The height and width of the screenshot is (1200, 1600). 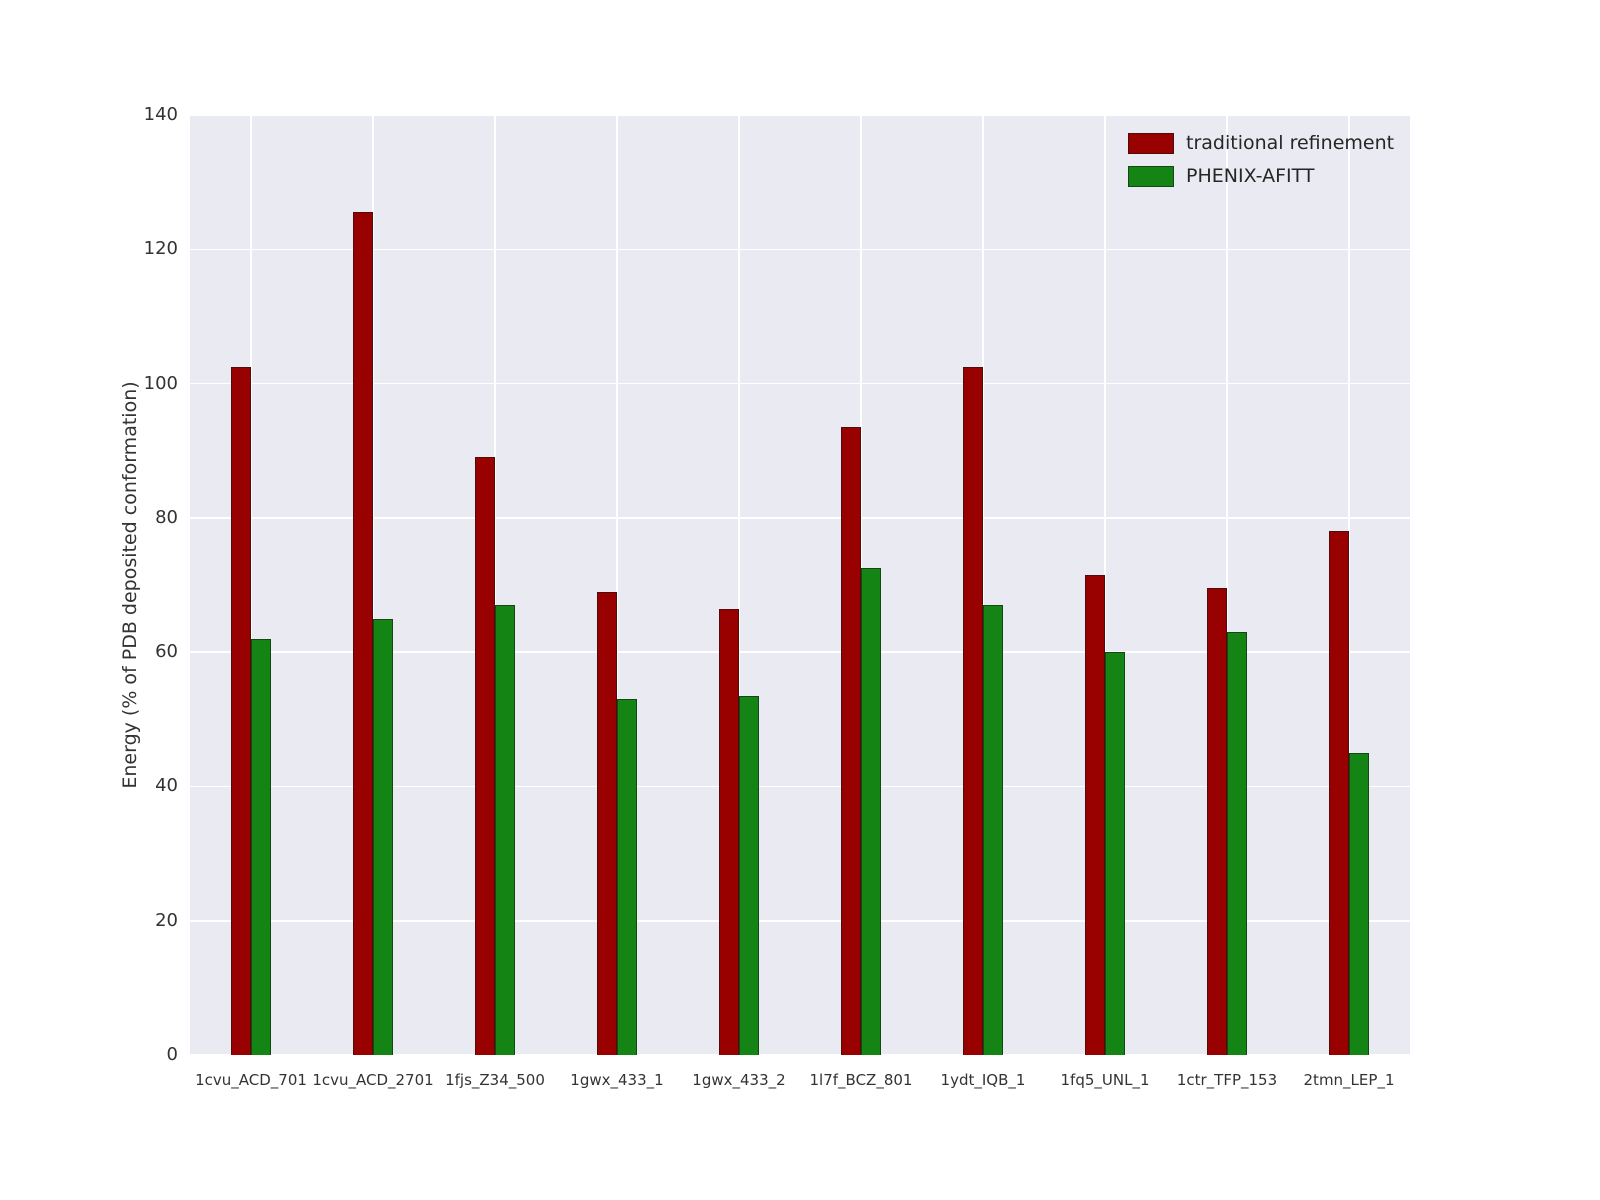 I want to click on legend-label: traditional refinement, so click(x=1290, y=143).